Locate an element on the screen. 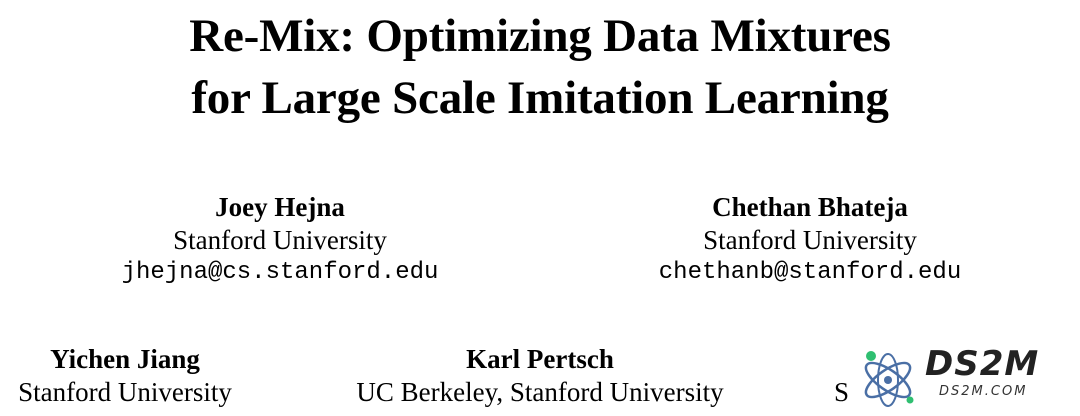 This screenshot has width=1080, height=416. author-block-5-partial: S is located at coordinates (854, 376).